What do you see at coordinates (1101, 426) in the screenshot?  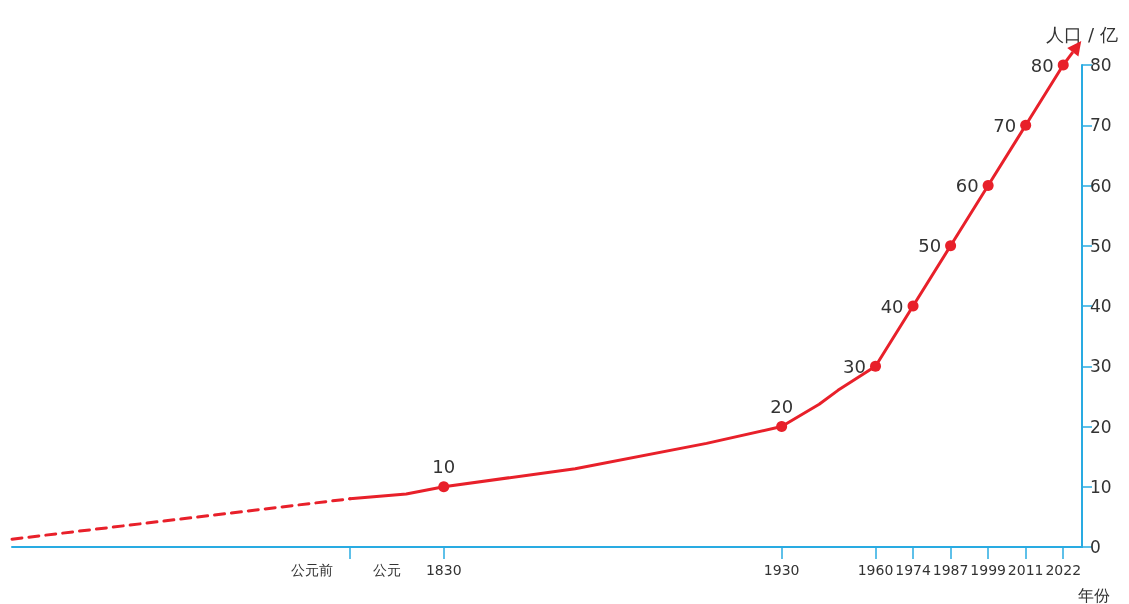 I see `y-tick-label: 20` at bounding box center [1101, 426].